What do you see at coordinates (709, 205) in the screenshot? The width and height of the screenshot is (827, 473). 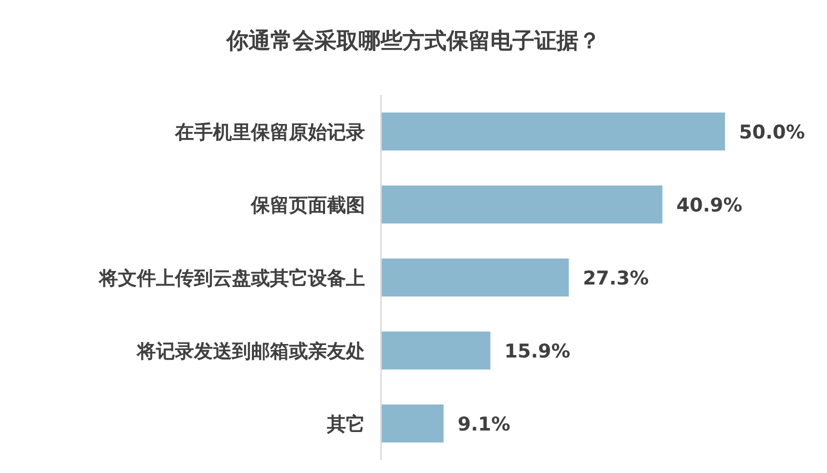 I see `value-label: 40.9%` at bounding box center [709, 205].